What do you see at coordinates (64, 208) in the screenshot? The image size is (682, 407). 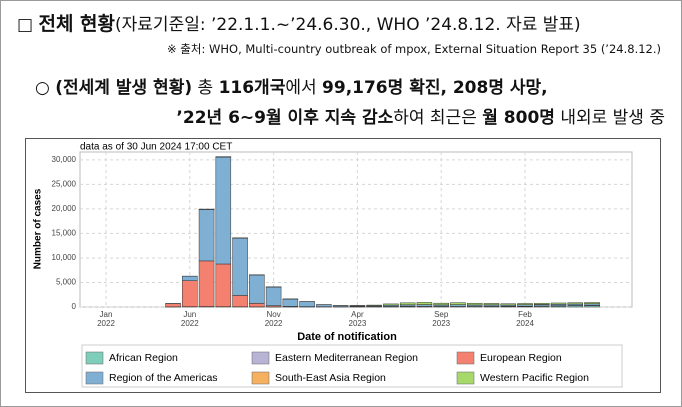 I see `y-tick-label: 20,000` at bounding box center [64, 208].